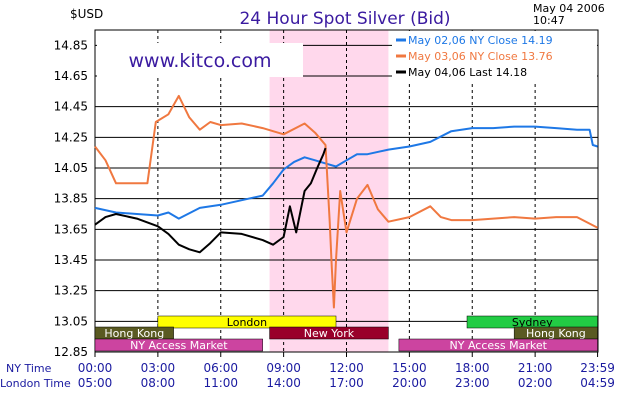  What do you see at coordinates (532, 322) in the screenshot?
I see `session-label: Sydney` at bounding box center [532, 322].